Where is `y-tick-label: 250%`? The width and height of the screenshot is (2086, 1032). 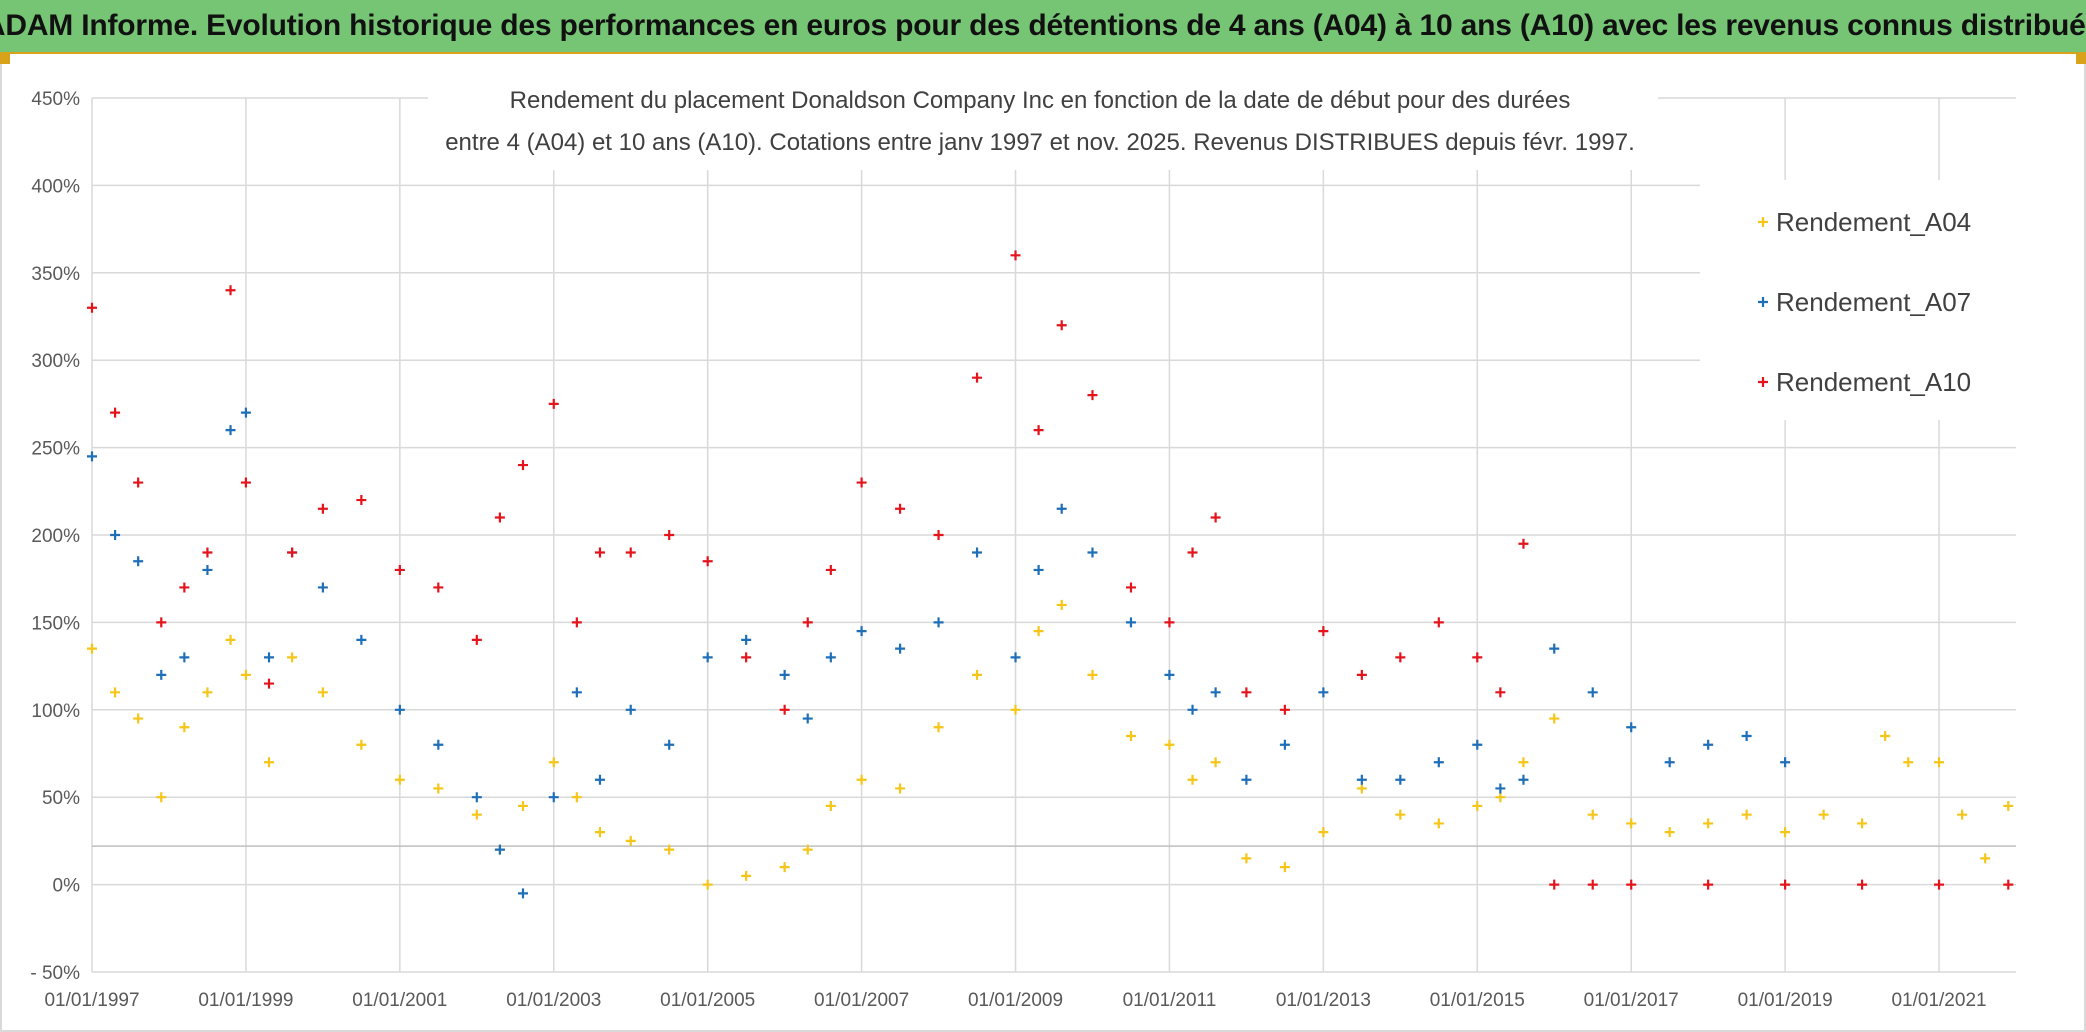 y-tick-label: 250% is located at coordinates (55, 449).